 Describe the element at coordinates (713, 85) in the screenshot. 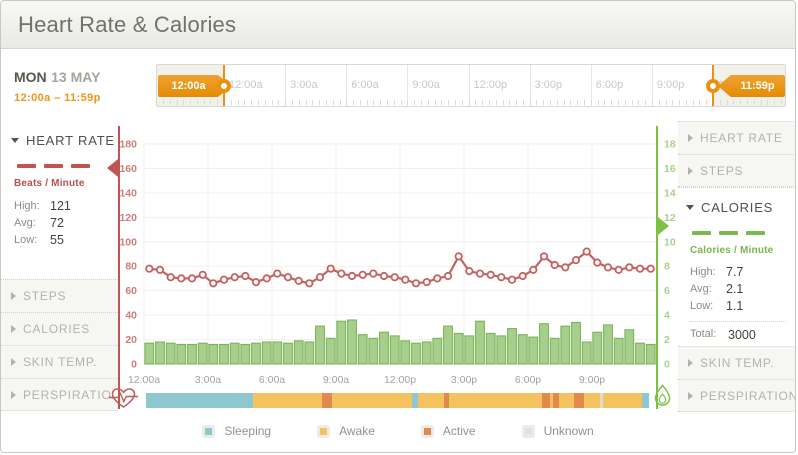

I see `timeline-end-handle-knob` at that location.